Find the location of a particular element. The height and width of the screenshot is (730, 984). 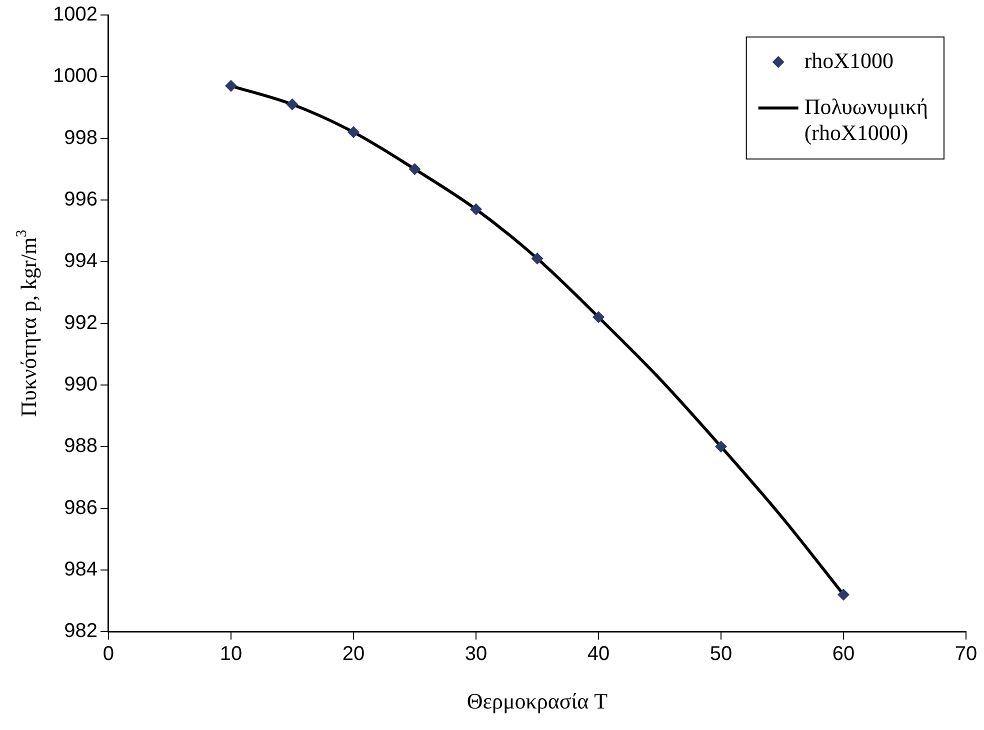

x-tick-label: 30 is located at coordinates (476, 654).